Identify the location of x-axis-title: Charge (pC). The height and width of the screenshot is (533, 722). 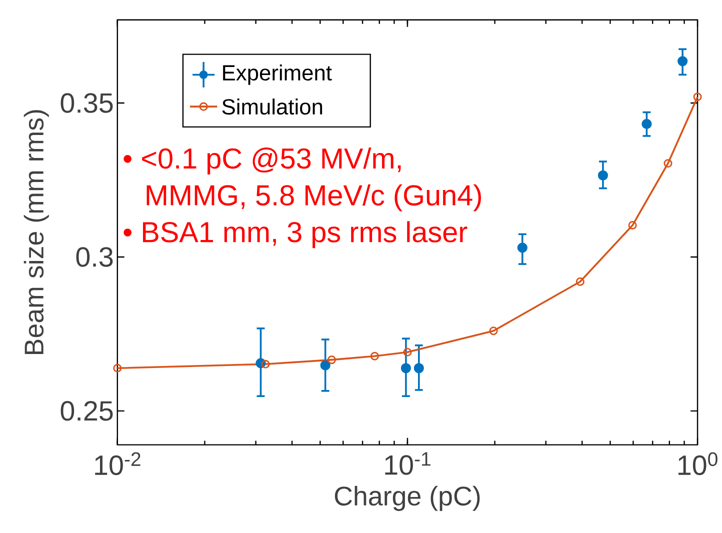
(407, 498).